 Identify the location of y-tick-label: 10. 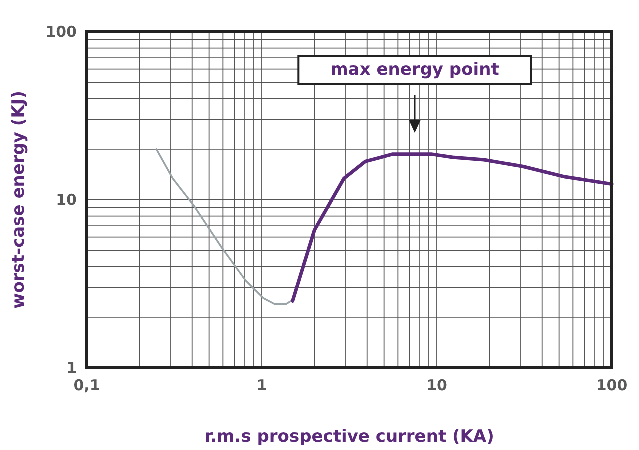
(66, 199).